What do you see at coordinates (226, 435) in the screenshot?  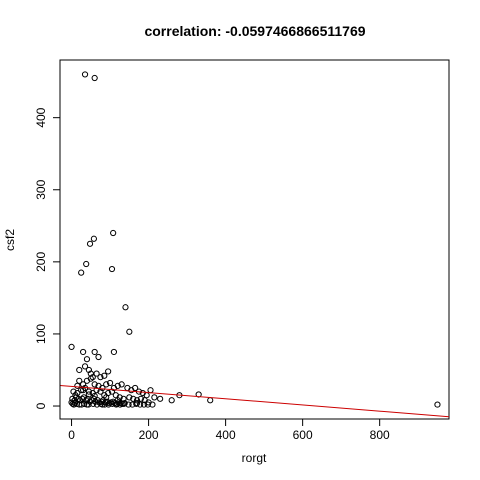 I see `x-tick-label: 400` at bounding box center [226, 435].